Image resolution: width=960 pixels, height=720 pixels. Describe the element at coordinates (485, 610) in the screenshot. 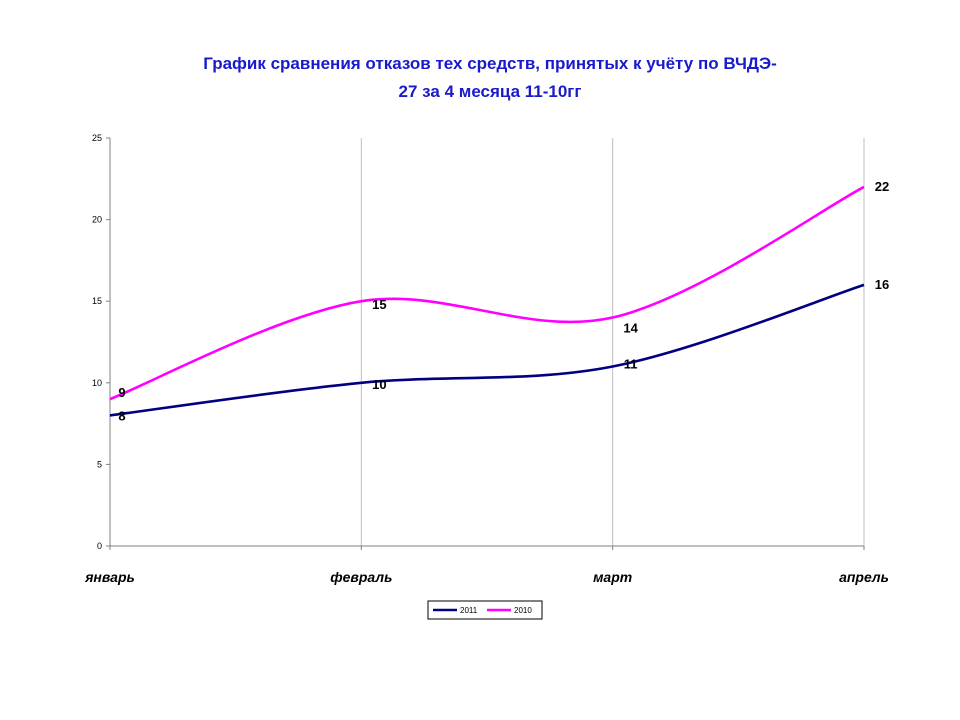

I see `legend-box` at that location.